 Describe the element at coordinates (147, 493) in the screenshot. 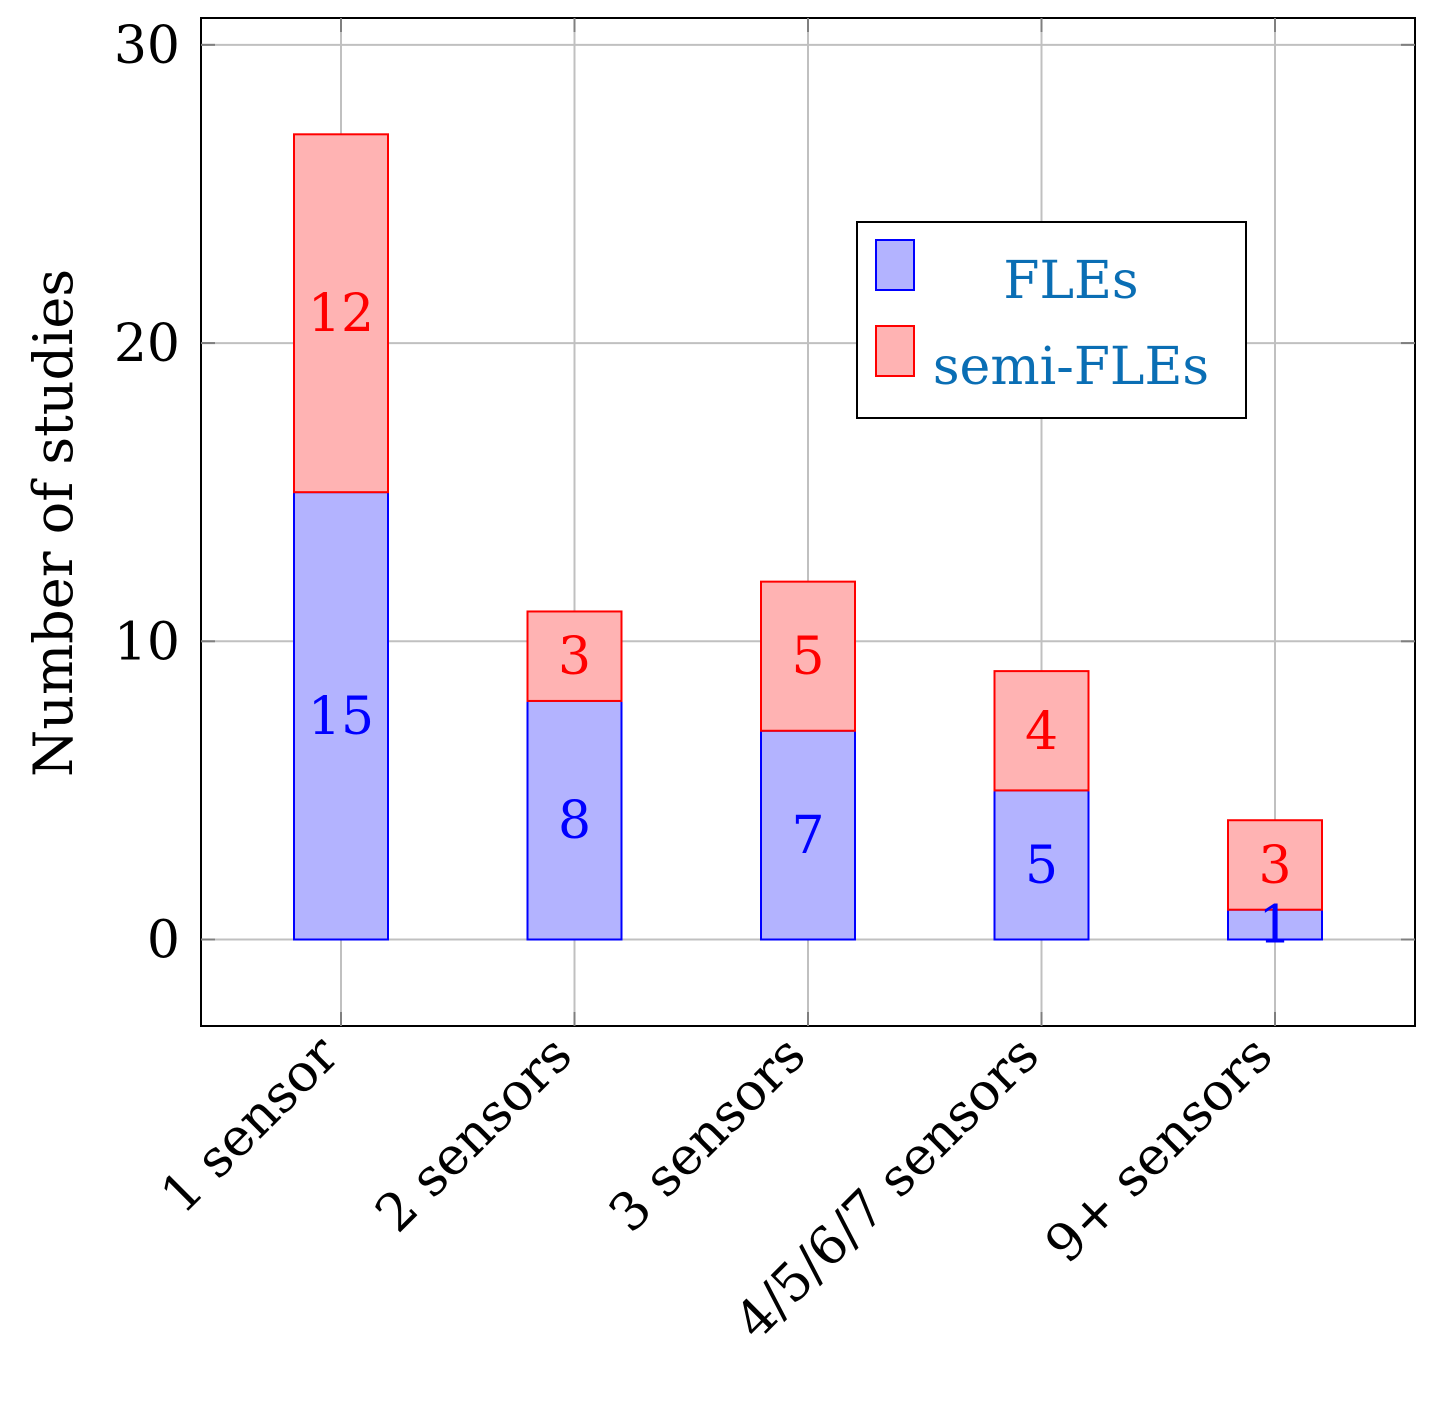

I see `y-tick-labels: 0 10 20 30` at that location.